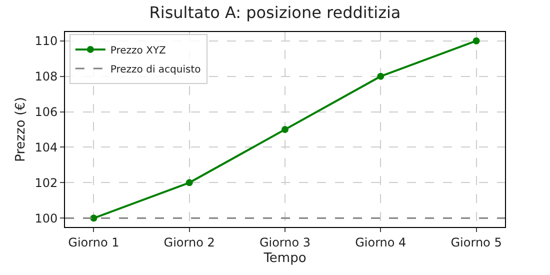  Describe the element at coordinates (189, 242) in the screenshot. I see `x-tick-label: Giorno 2` at that location.